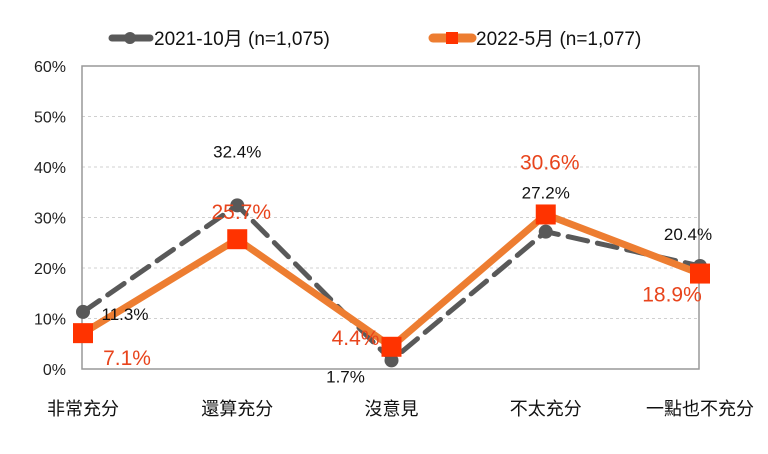 The image size is (768, 454). I want to click on data-label-2022-5: 7.1%, so click(127, 358).